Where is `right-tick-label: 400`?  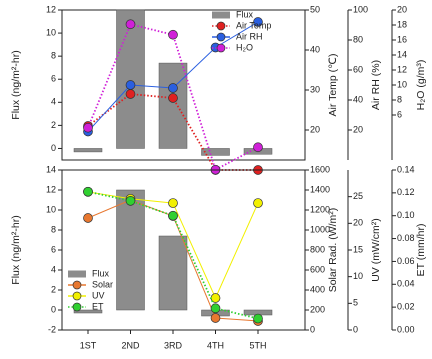 right-tick-label: 400 is located at coordinates (317, 289).